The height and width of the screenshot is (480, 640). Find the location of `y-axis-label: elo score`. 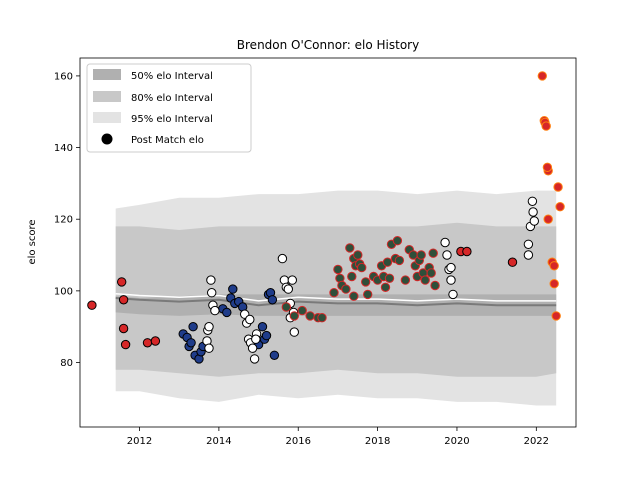

y-axis-label: elo score is located at coordinates (32, 241).